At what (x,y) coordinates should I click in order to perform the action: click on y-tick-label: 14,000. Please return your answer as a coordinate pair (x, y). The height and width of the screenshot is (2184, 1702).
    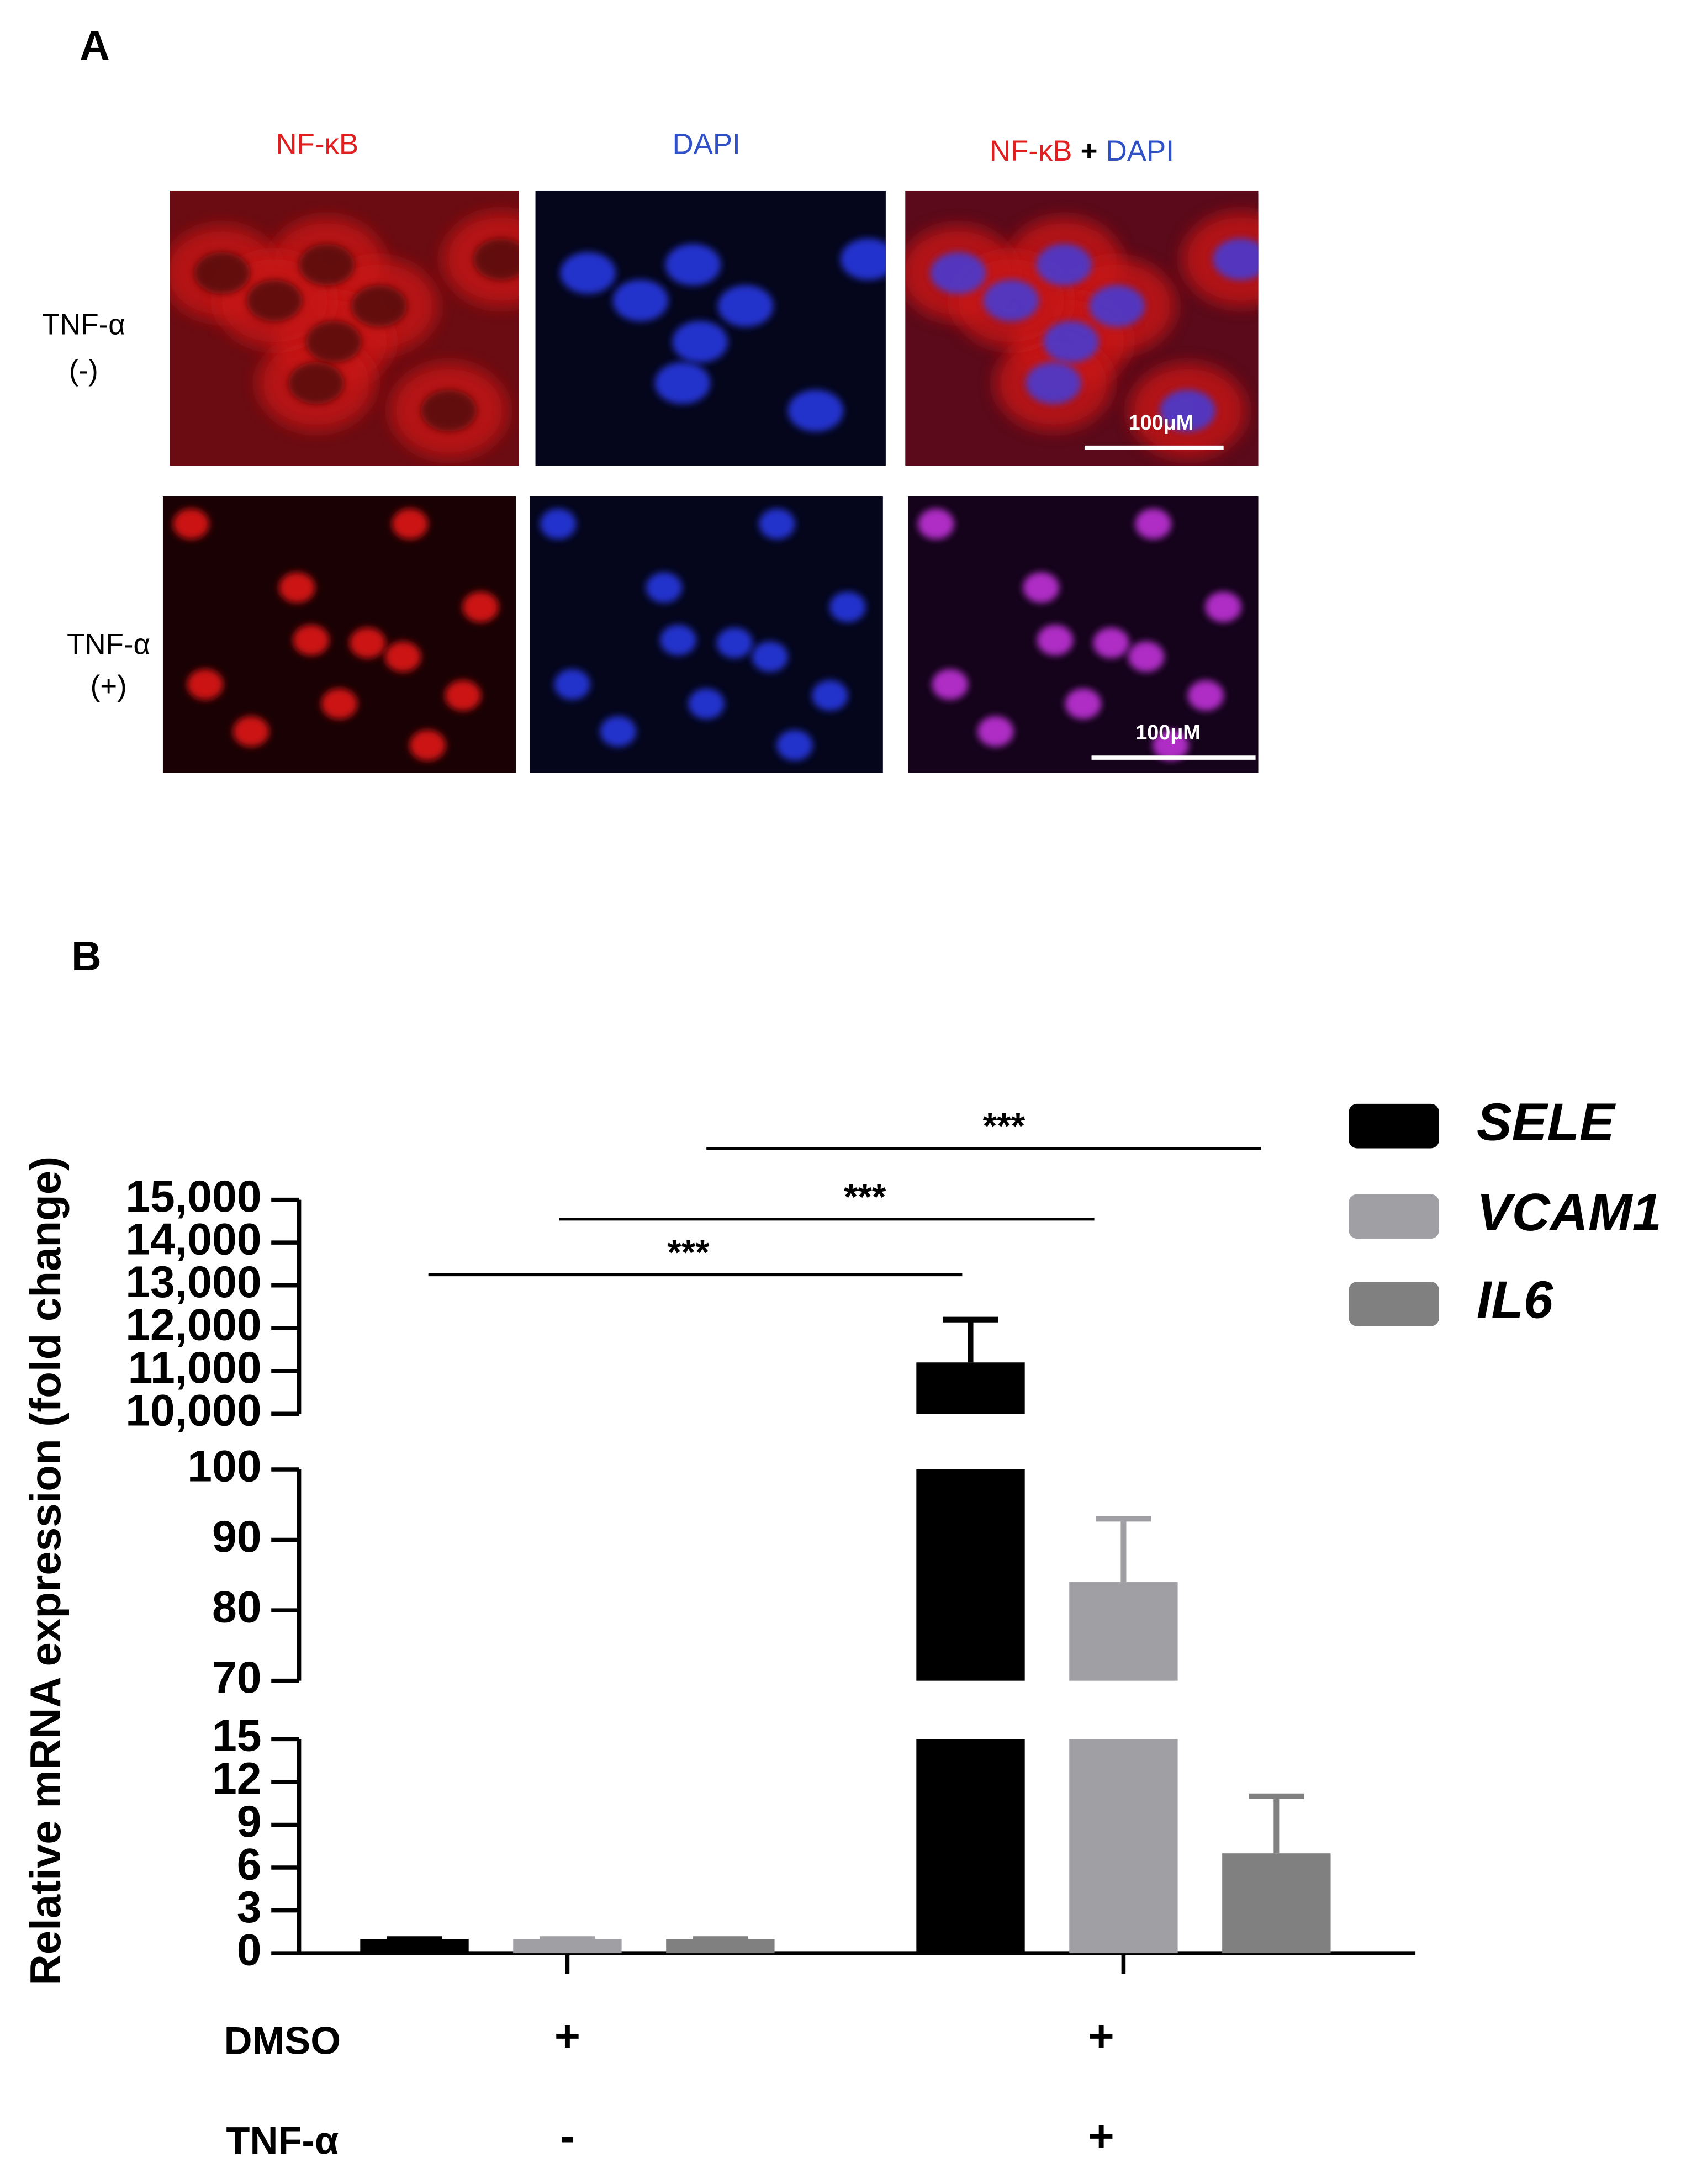
    Looking at the image, I should click on (193, 1239).